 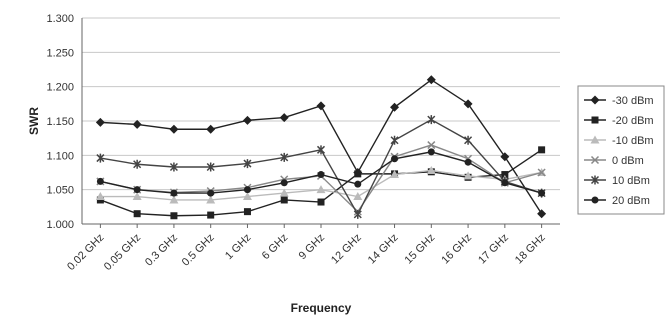 What do you see at coordinates (321, 308) in the screenshot?
I see `x-axis-title: Frequency` at bounding box center [321, 308].